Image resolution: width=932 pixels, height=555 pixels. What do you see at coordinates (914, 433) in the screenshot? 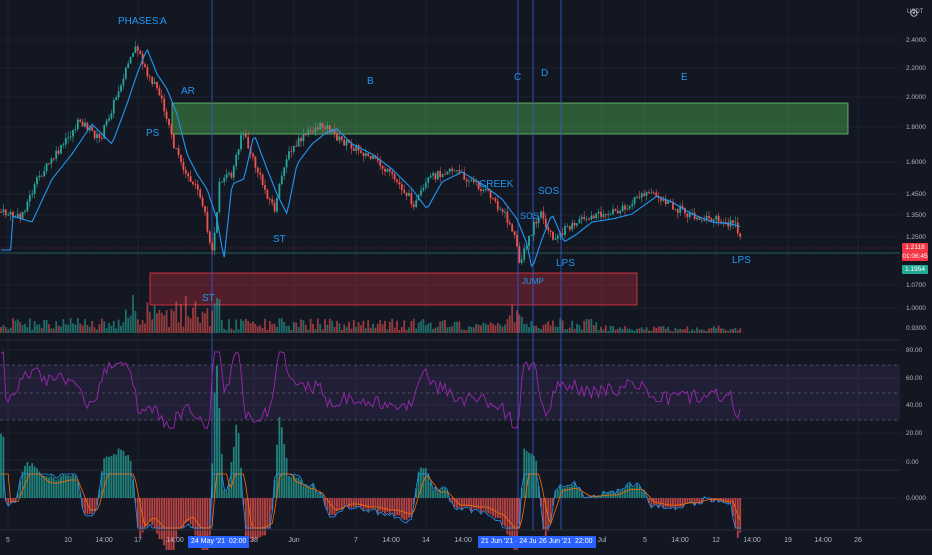
I see `rsi-tick: 20.00` at bounding box center [914, 433].